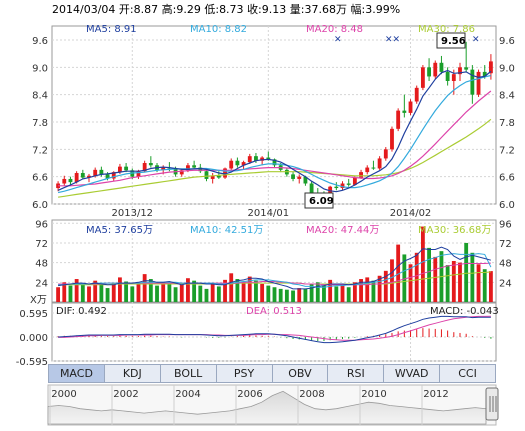 The height and width of the screenshot is (431, 525). Describe the element at coordinates (301, 373) in the screenshot. I see `tab-obv: OBV` at that location.